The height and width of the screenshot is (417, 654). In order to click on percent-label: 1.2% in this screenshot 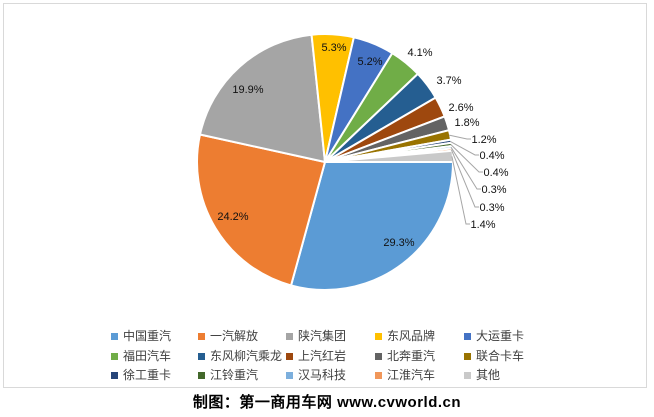, I will do `click(483, 140)`.